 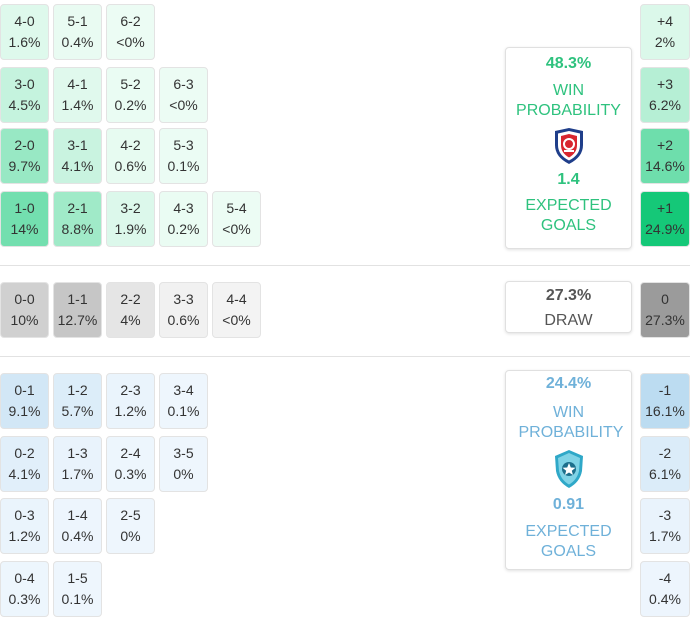 What do you see at coordinates (665, 32) in the screenshot?
I see `score-cell-+4: +4 2%` at bounding box center [665, 32].